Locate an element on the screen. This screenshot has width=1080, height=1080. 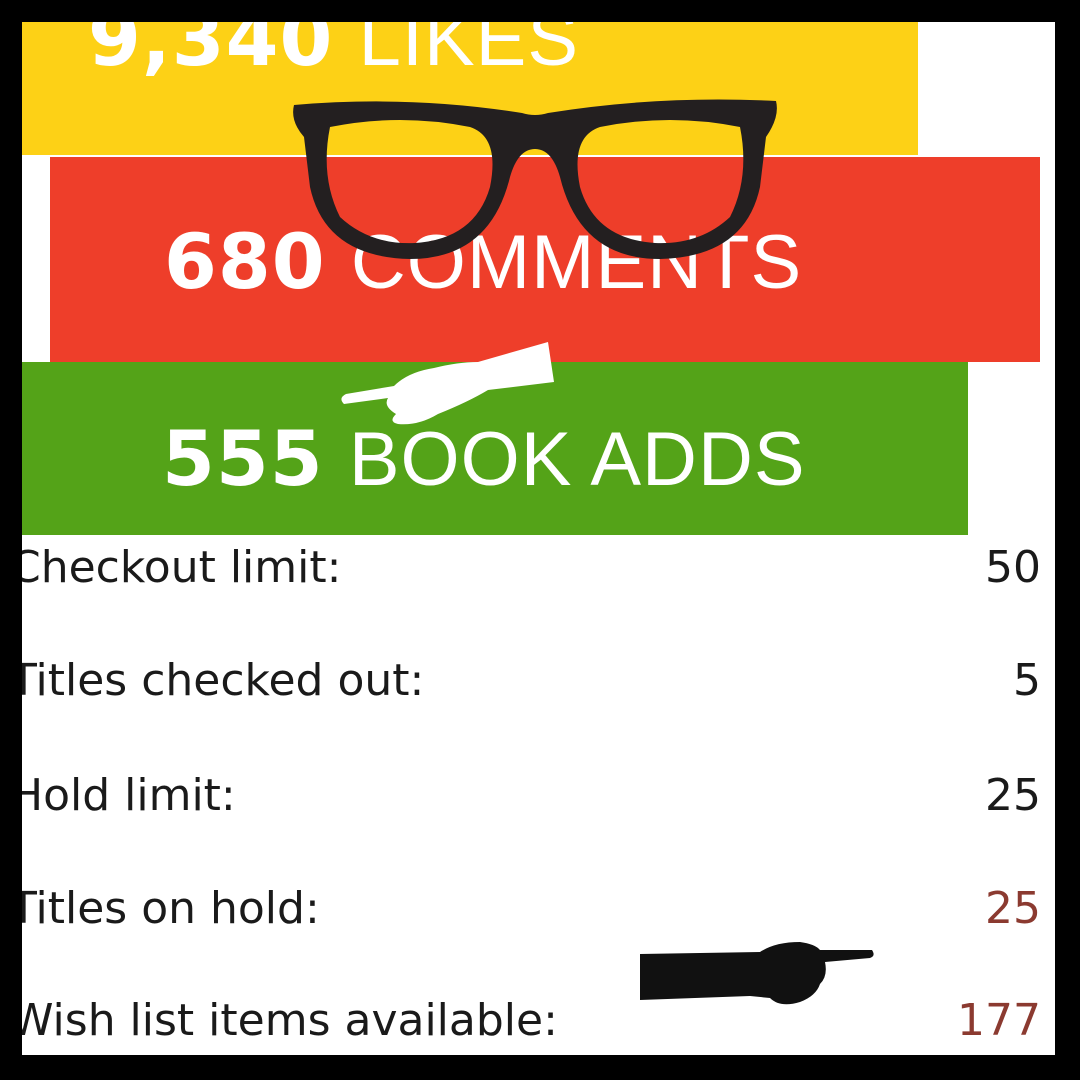
row-value: 177 is located at coordinates (999, 1020).